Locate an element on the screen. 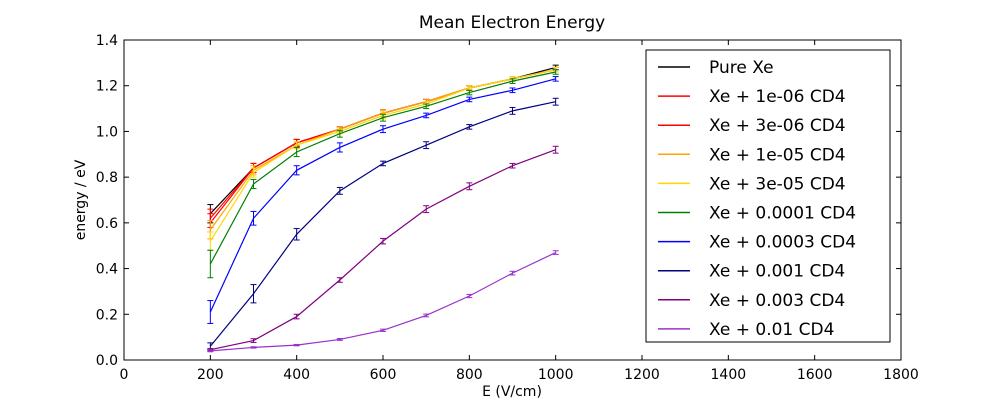  legend-label: Xe + 0.0003 CD4 is located at coordinates (782, 243).